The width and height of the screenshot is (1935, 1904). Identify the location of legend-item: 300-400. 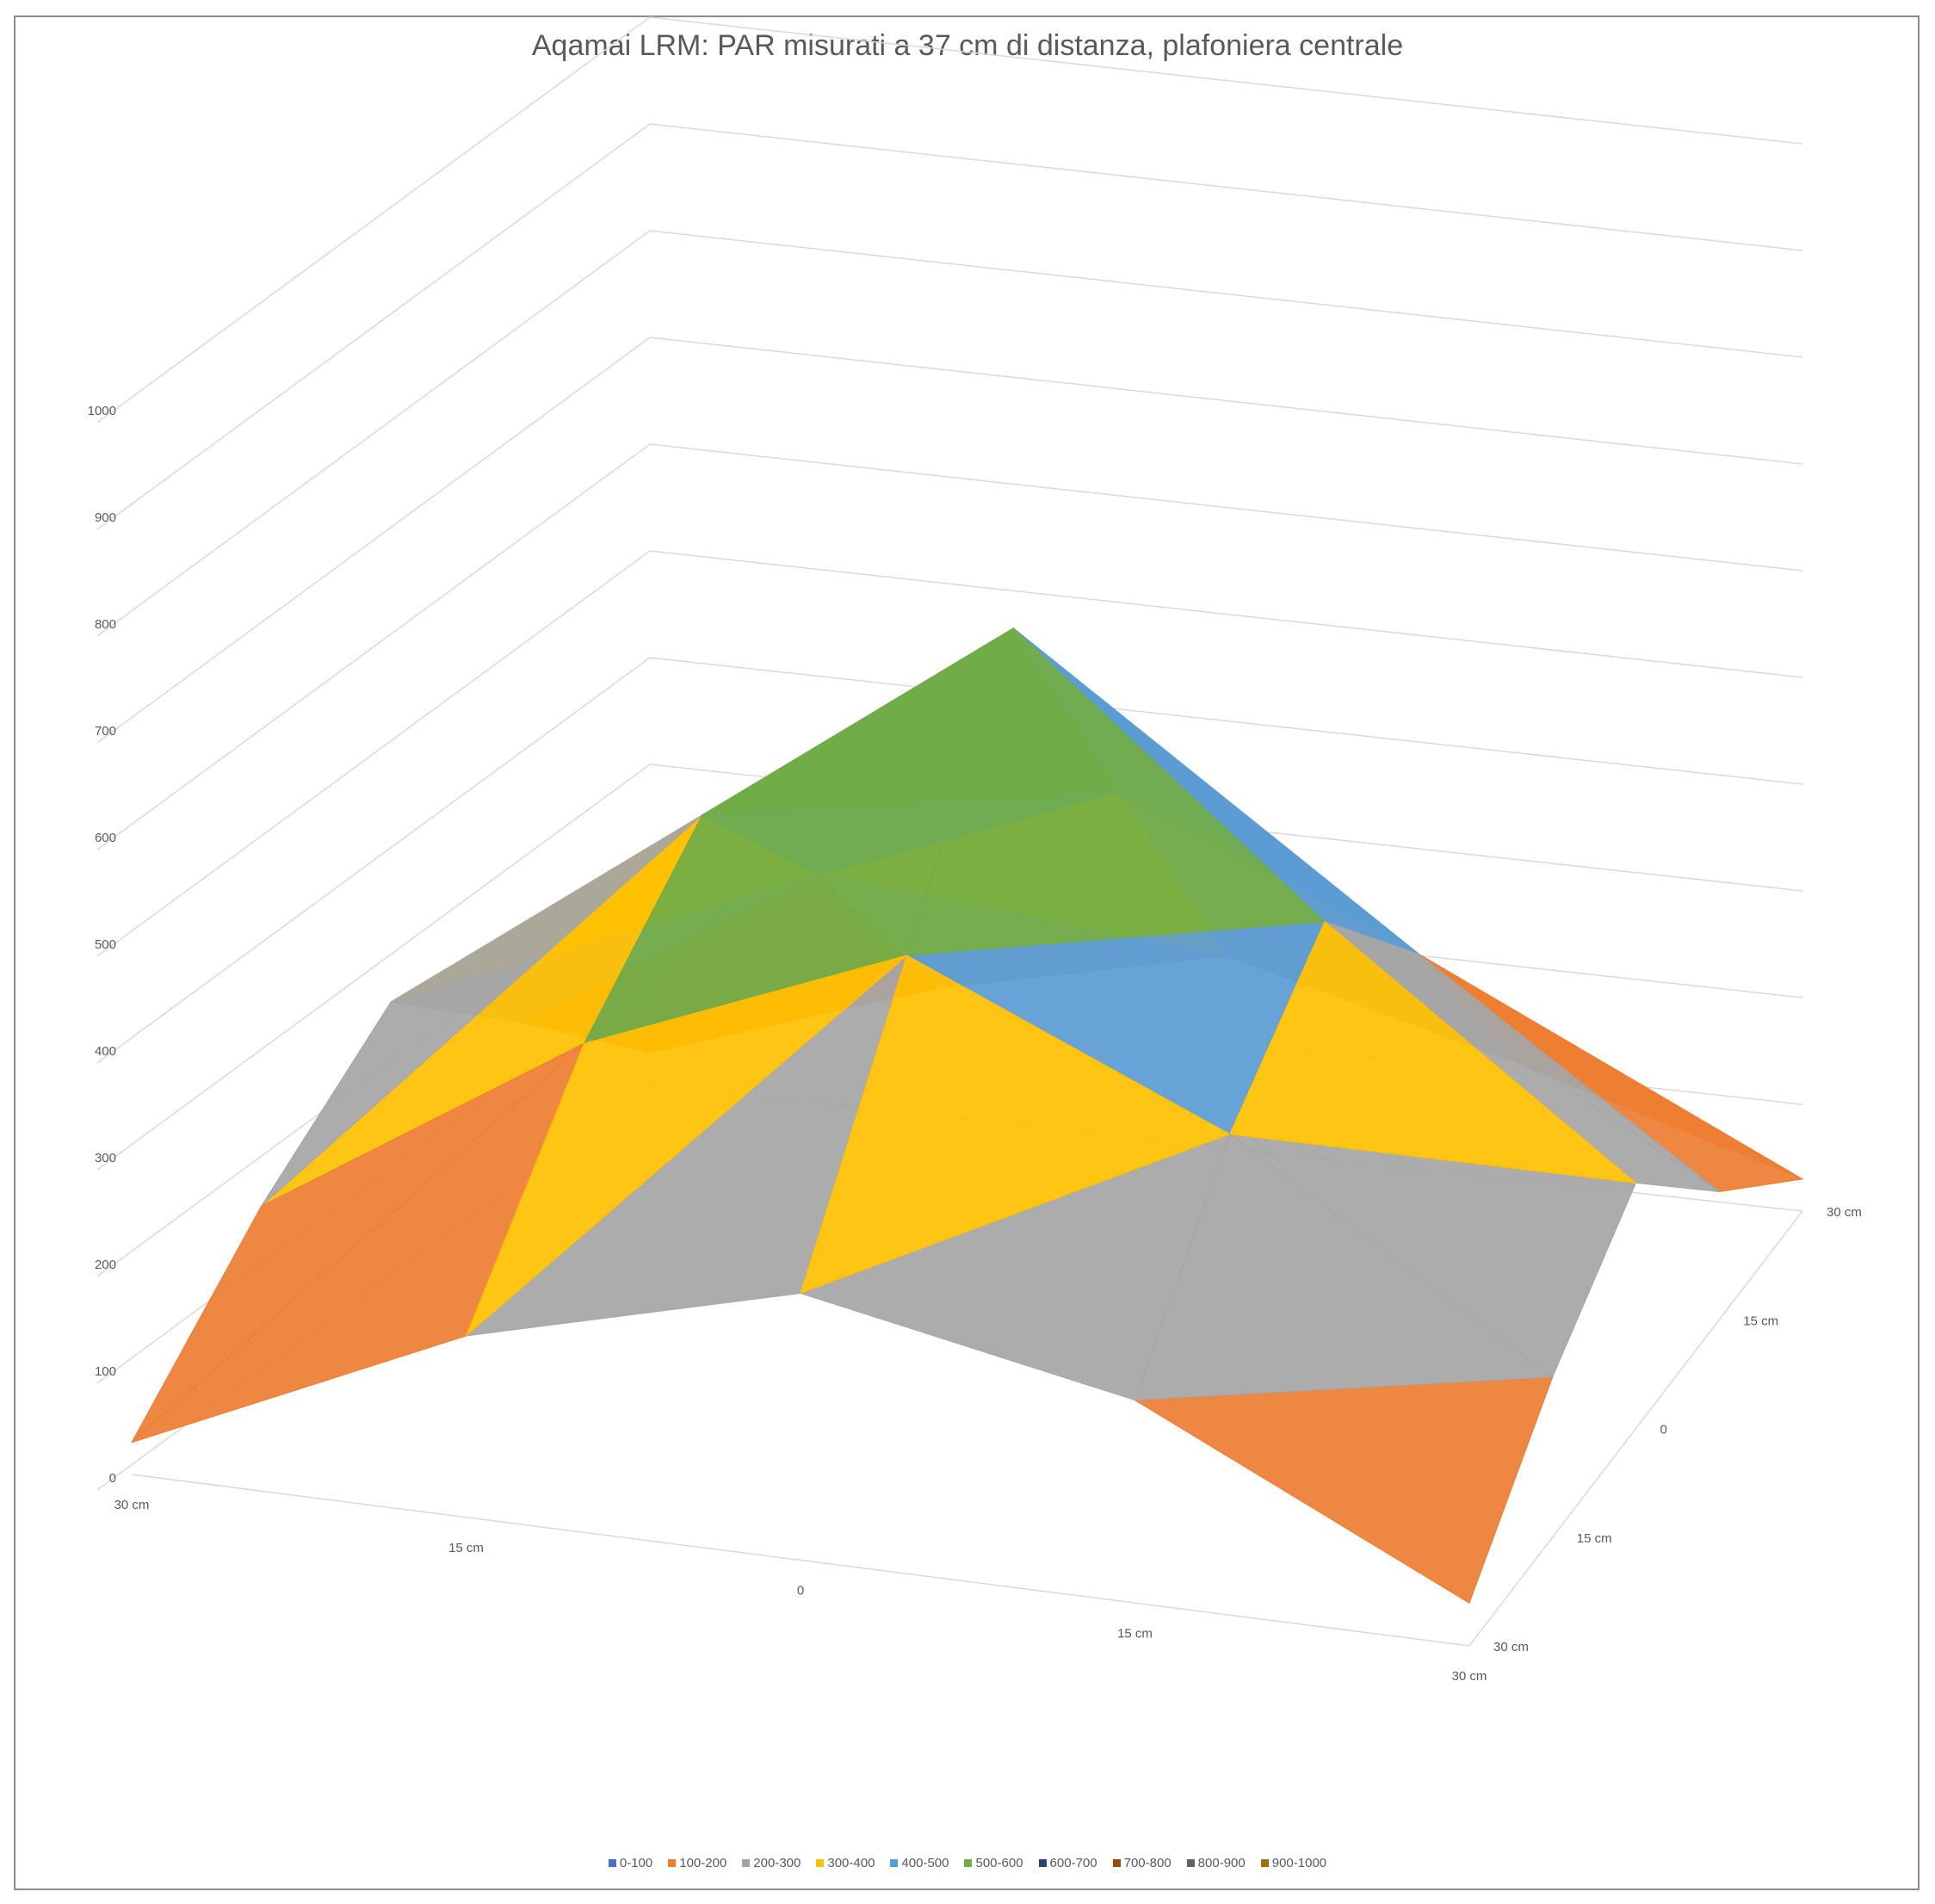
(845, 1863).